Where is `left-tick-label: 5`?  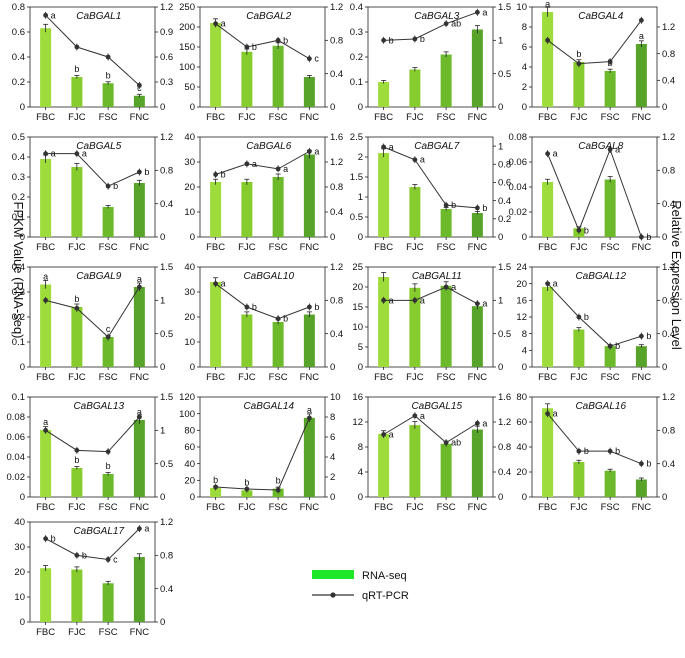
left-tick-label: 5 is located at coordinates (360, 347).